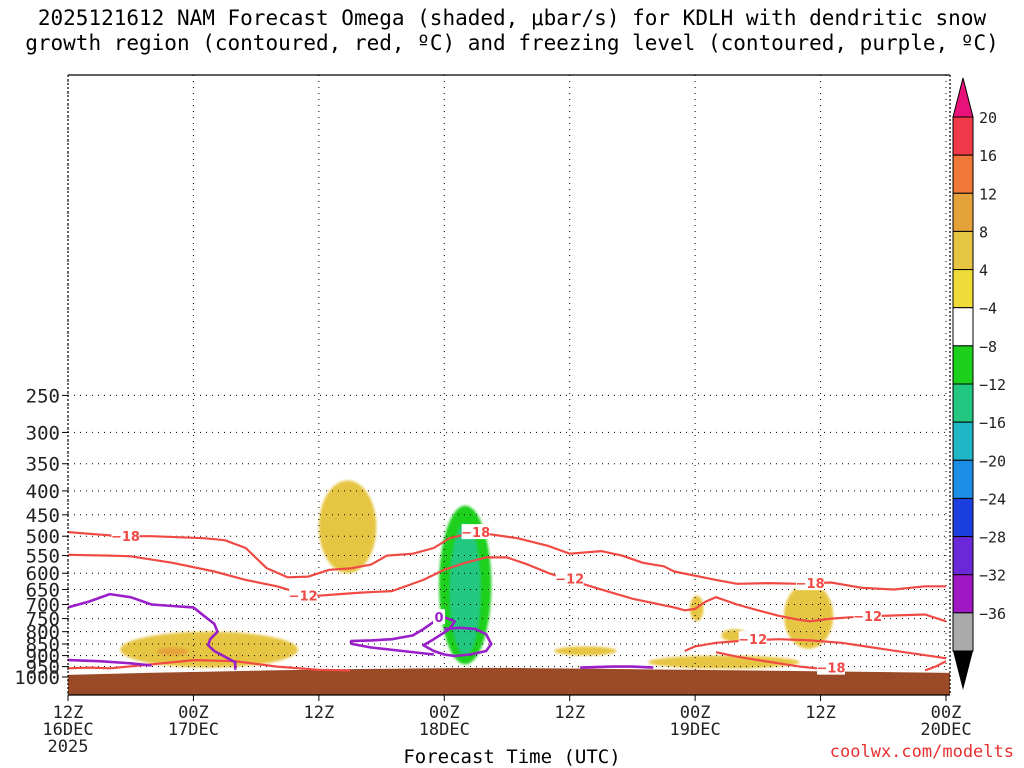 This screenshot has width=1024, height=768. What do you see at coordinates (945, 730) in the screenshot?
I see `x-tick-label-84-2: 20DEC` at bounding box center [945, 730].